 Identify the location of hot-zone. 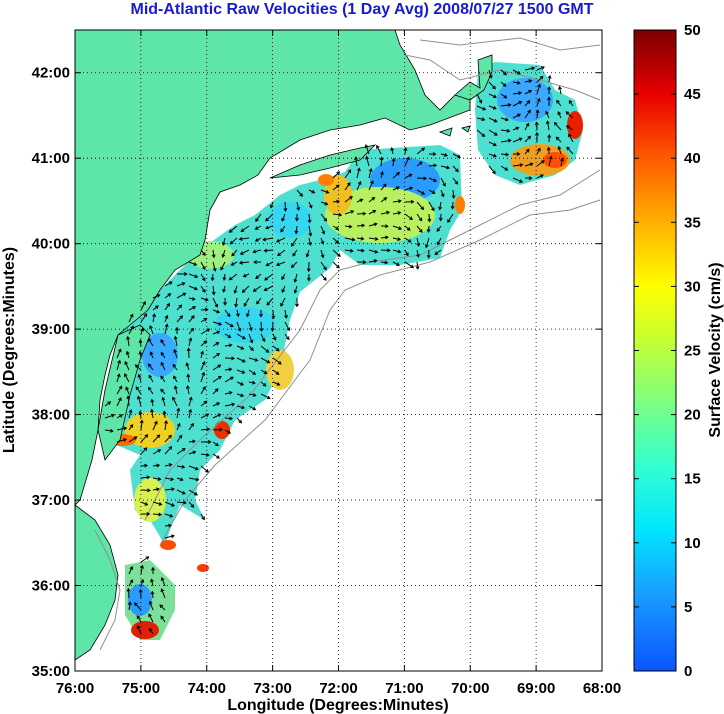
(575, 125).